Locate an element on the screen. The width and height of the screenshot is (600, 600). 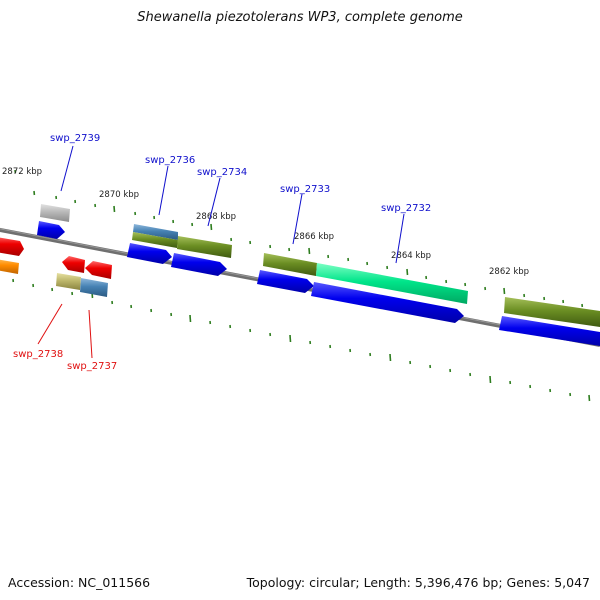
gene-label-swp-2739: swp_2739 is located at coordinates (75, 138).